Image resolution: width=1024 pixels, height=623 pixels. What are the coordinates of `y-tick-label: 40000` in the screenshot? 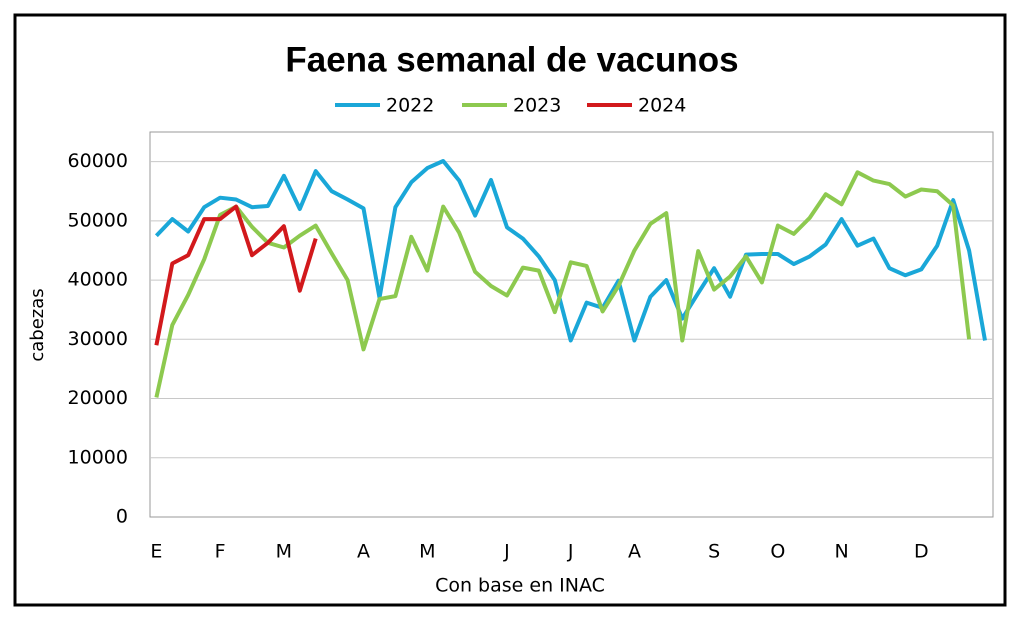 It's located at (98, 280).